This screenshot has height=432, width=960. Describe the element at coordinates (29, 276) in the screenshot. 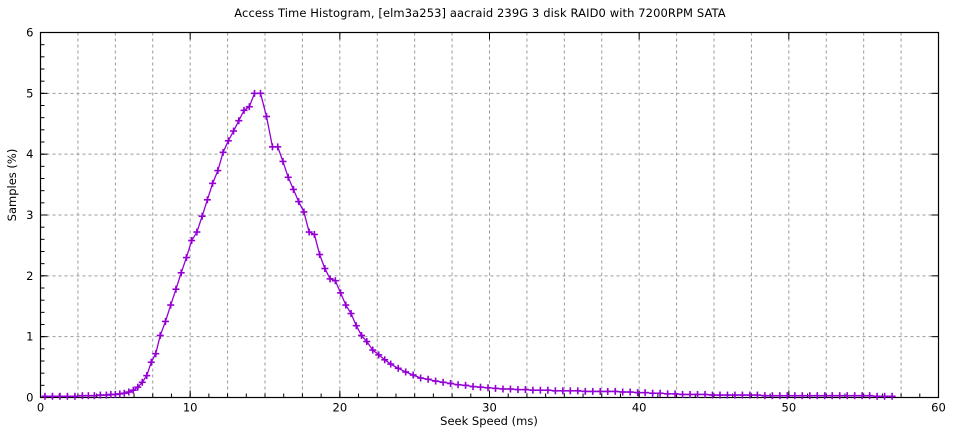

I see `y-tick-label: 2` at that location.